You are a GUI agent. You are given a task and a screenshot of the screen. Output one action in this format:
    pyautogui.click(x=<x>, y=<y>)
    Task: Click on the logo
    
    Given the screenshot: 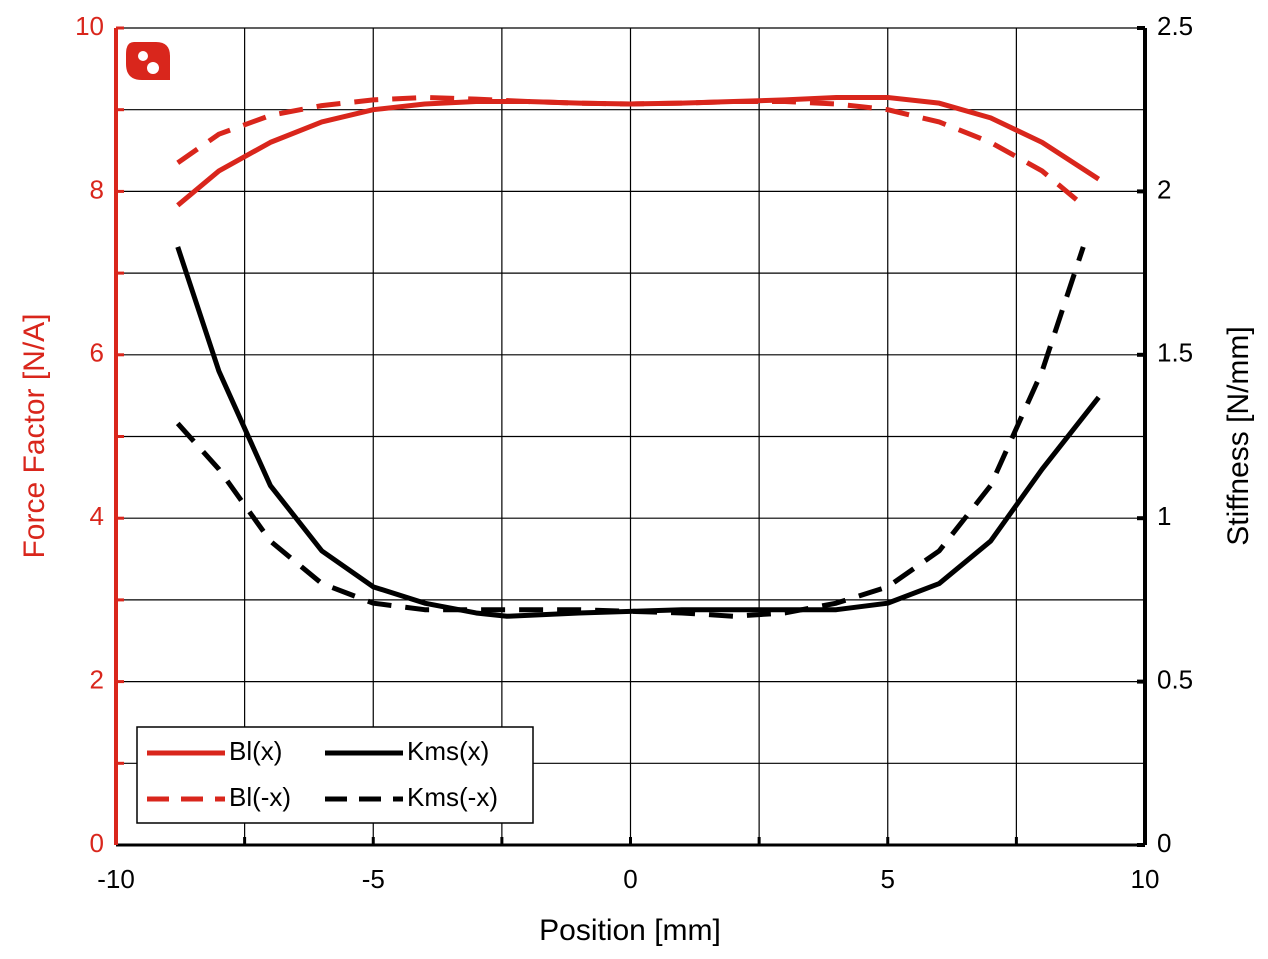 What is the action you would take?
    pyautogui.click(x=148, y=61)
    